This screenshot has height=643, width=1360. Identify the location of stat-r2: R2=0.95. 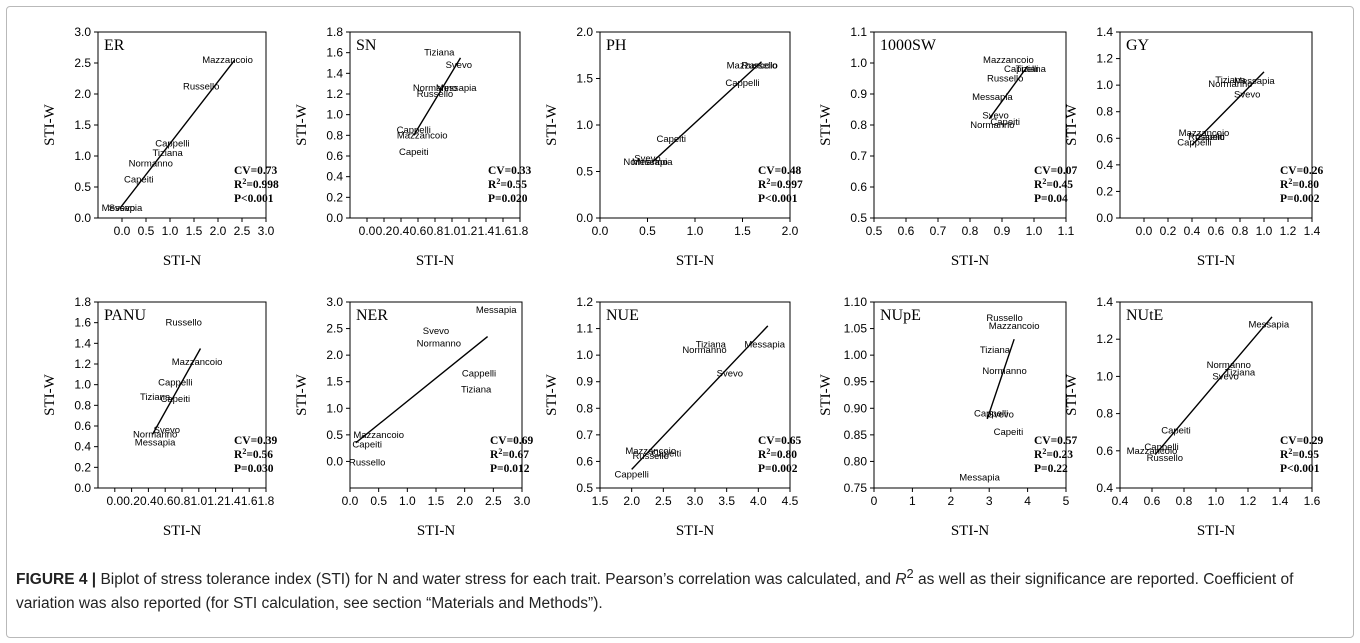
(1299, 454).